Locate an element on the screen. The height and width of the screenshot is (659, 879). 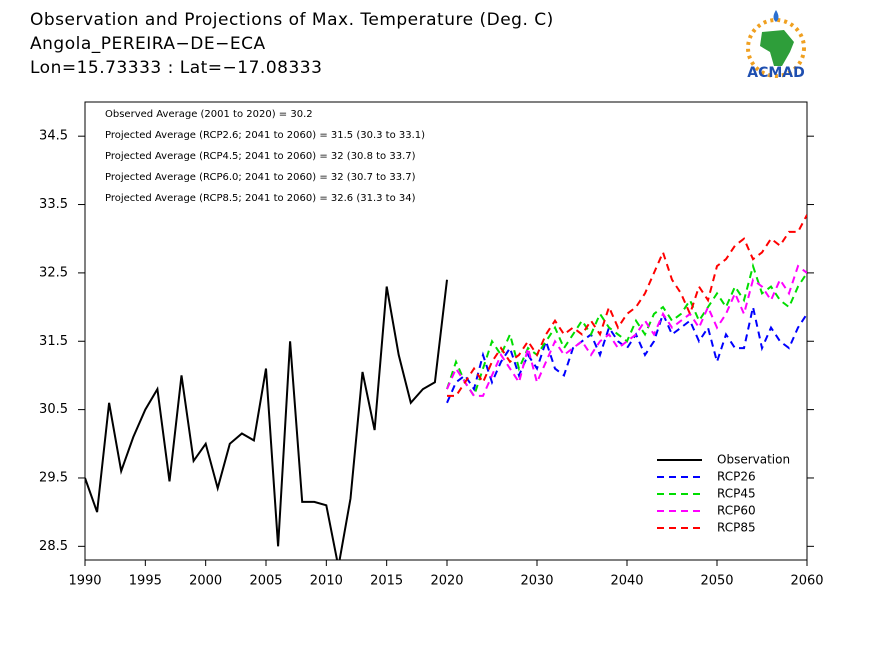
x-tick-label: 2020 is located at coordinates (446, 581).